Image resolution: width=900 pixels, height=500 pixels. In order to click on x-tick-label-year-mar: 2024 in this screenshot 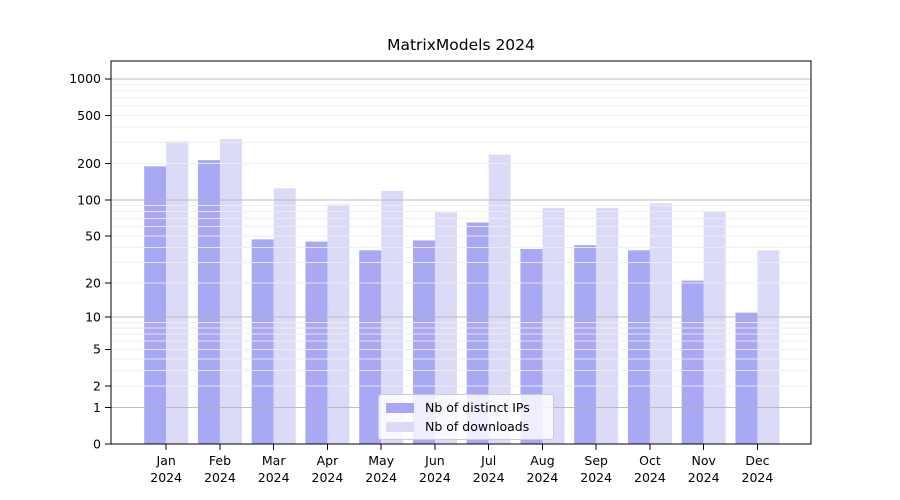, I will do `click(274, 477)`.